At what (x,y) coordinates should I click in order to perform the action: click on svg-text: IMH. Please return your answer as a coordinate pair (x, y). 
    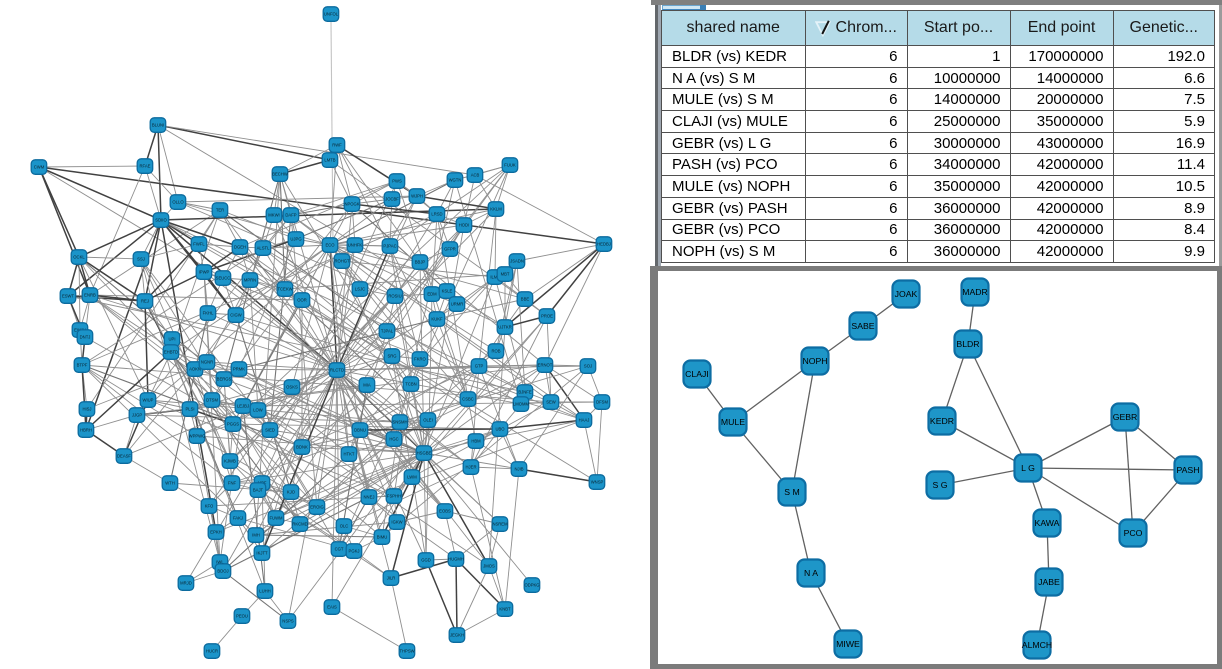
    Looking at the image, I should click on (256, 535).